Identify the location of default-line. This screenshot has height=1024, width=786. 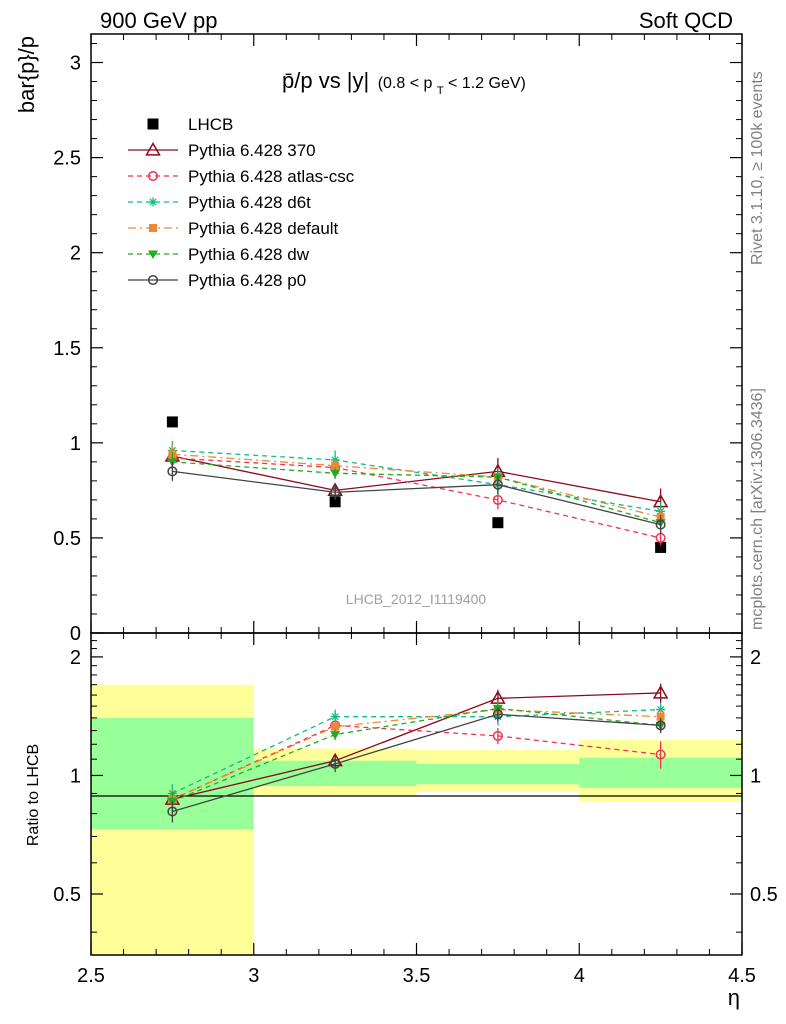
(416, 485).